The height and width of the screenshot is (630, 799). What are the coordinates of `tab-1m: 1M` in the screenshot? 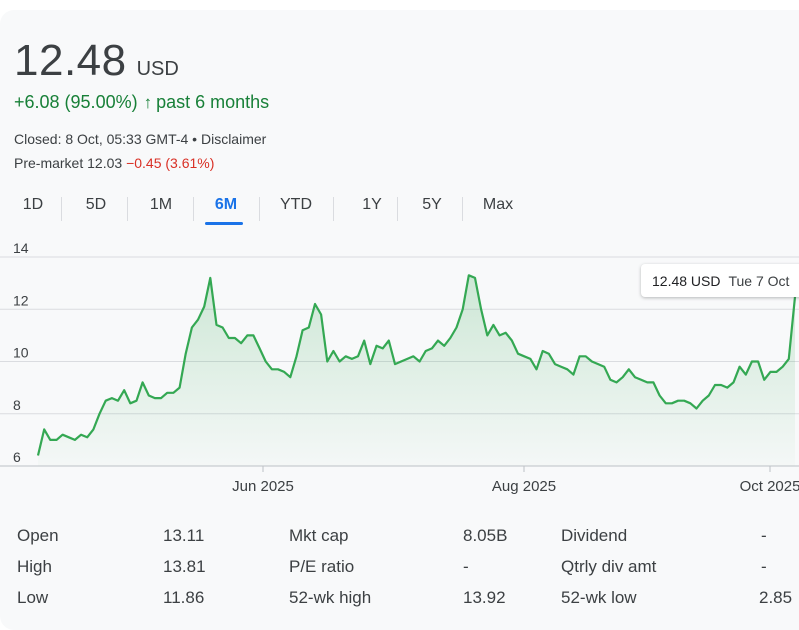 It's located at (161, 204).